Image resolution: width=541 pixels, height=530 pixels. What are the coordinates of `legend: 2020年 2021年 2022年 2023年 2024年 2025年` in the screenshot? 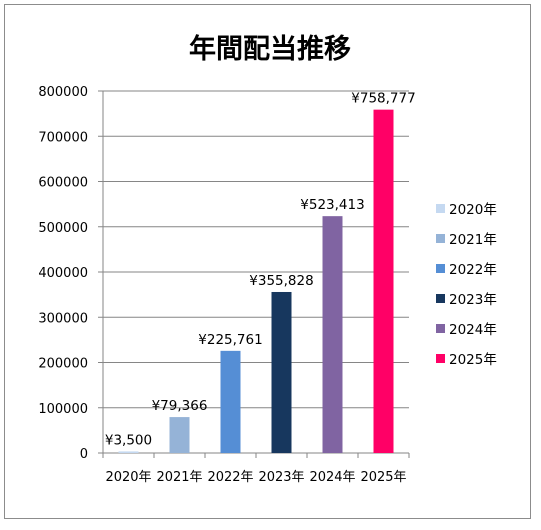 It's located at (466, 285).